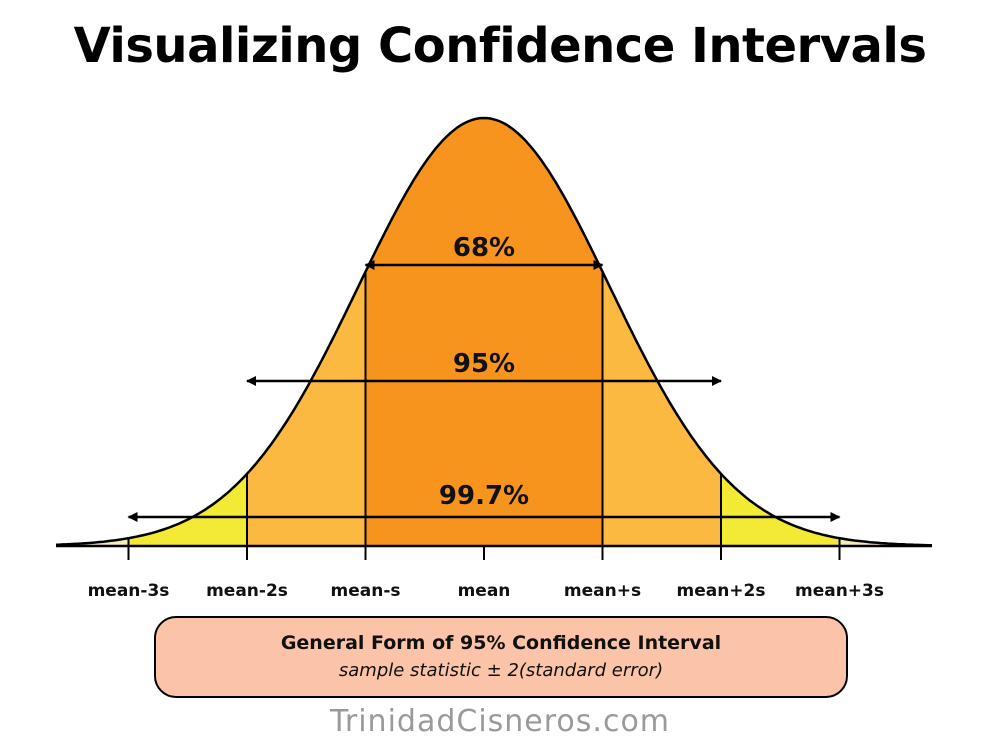 This screenshot has height=749, width=1000. I want to click on interval-label-2s: 95%, so click(484, 364).